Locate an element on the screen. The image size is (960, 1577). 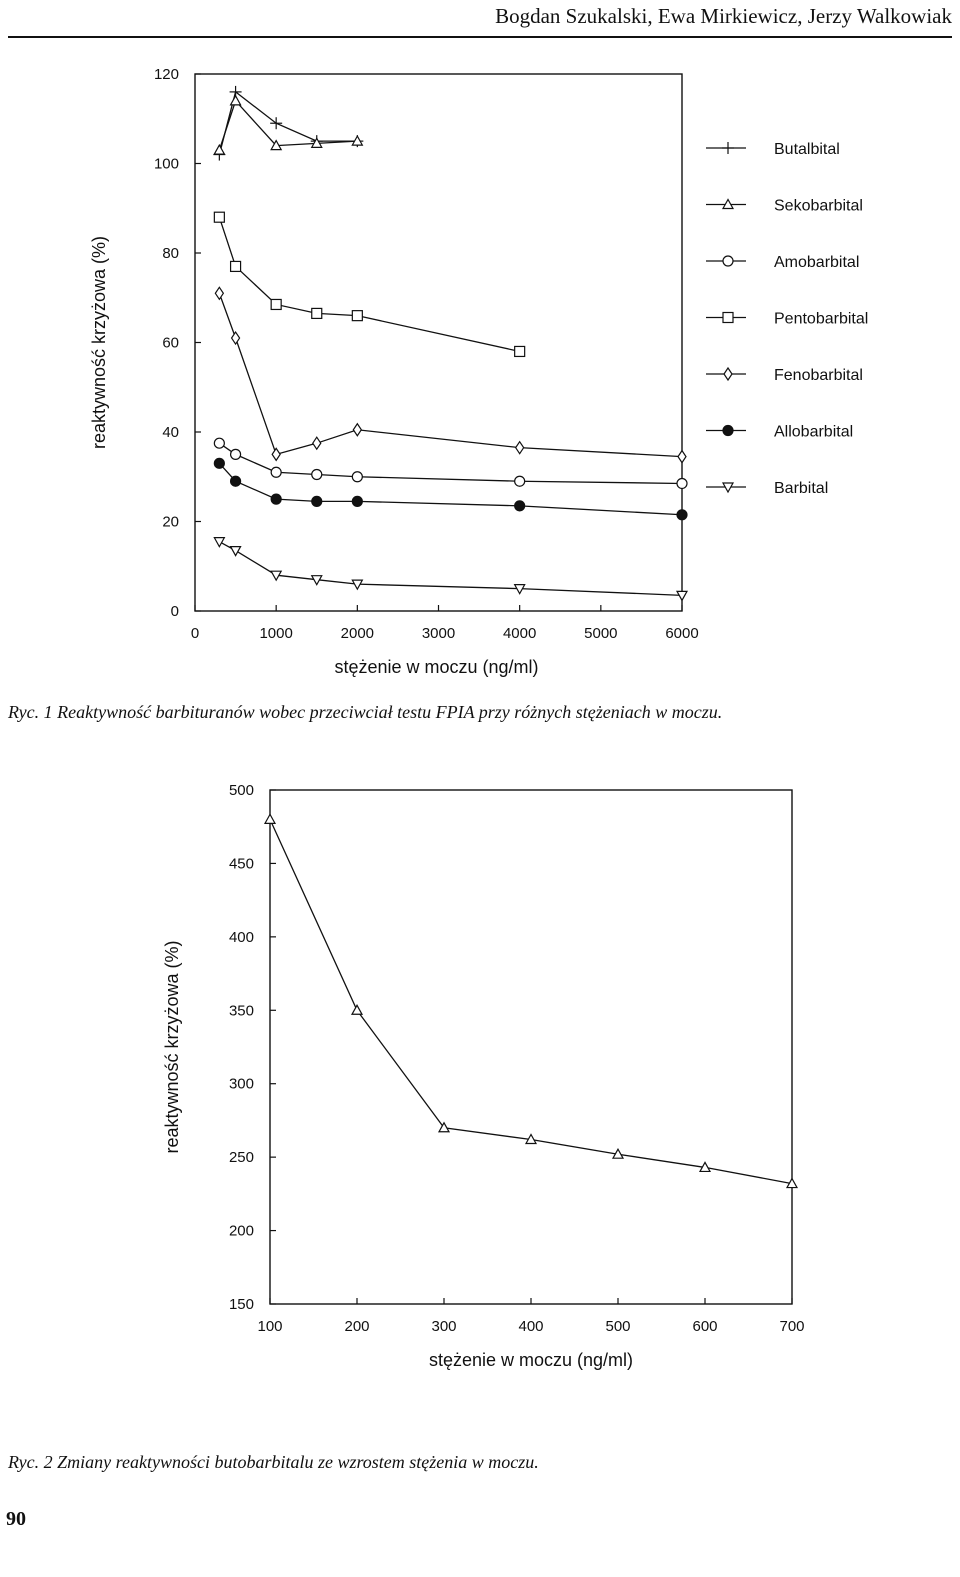
y-tick-label: 500 is located at coordinates (241, 790).